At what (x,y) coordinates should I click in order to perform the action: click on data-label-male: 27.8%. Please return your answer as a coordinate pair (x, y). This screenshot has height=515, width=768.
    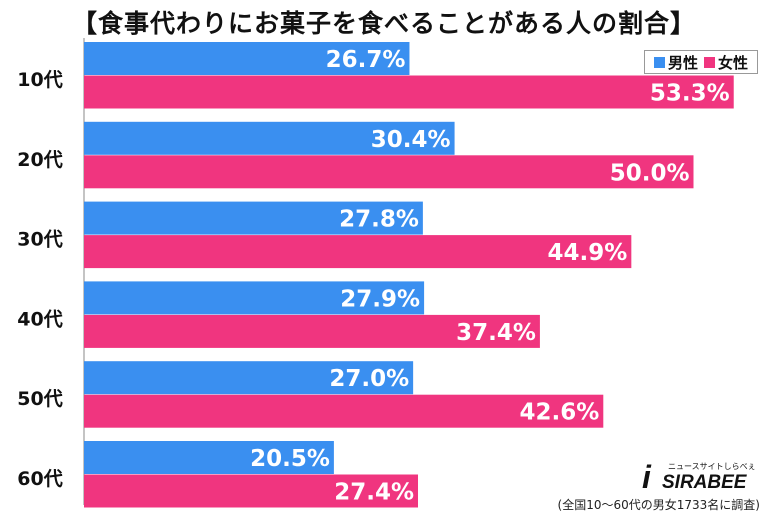
    Looking at the image, I should click on (379, 220).